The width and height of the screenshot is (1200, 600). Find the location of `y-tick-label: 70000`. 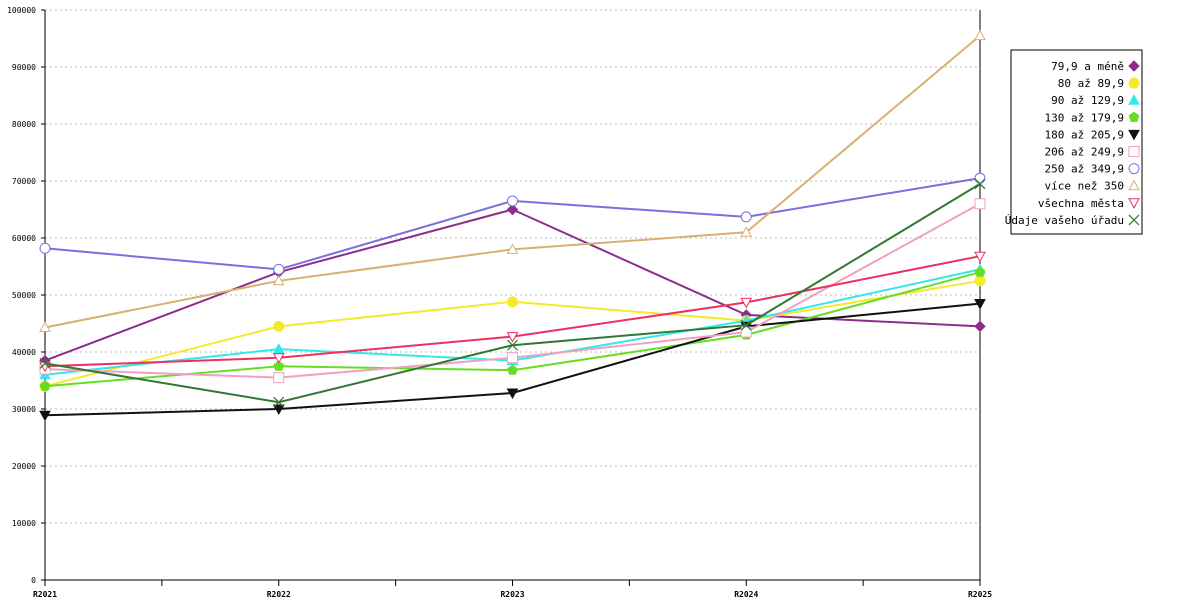

y-tick-label: 70000 is located at coordinates (24, 181).